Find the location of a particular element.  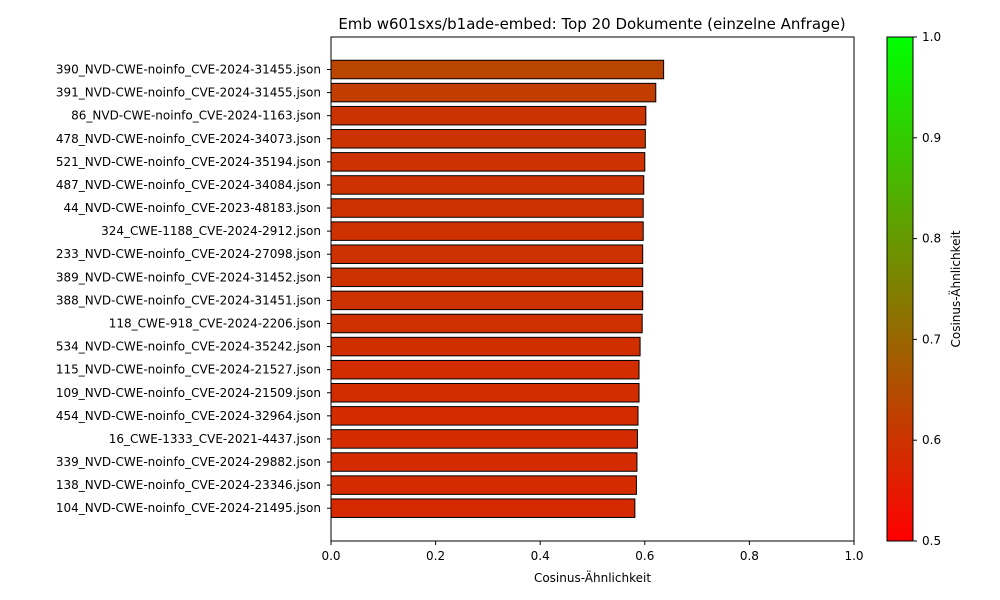

colorbar is located at coordinates (900, 289).